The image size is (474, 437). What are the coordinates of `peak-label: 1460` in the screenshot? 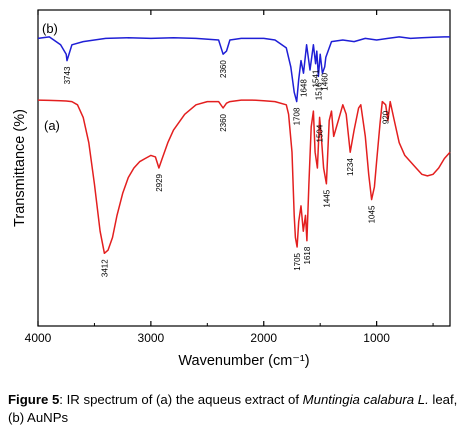 It's located at (325, 81).